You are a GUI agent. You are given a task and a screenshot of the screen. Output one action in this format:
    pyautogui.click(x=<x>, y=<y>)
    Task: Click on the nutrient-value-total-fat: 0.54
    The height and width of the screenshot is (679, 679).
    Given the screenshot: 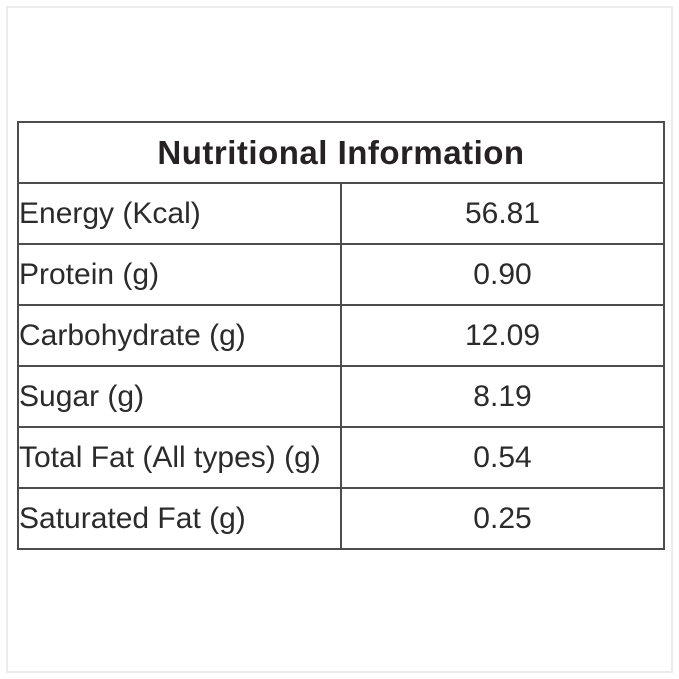 What is the action you would take?
    pyautogui.click(x=502, y=457)
    